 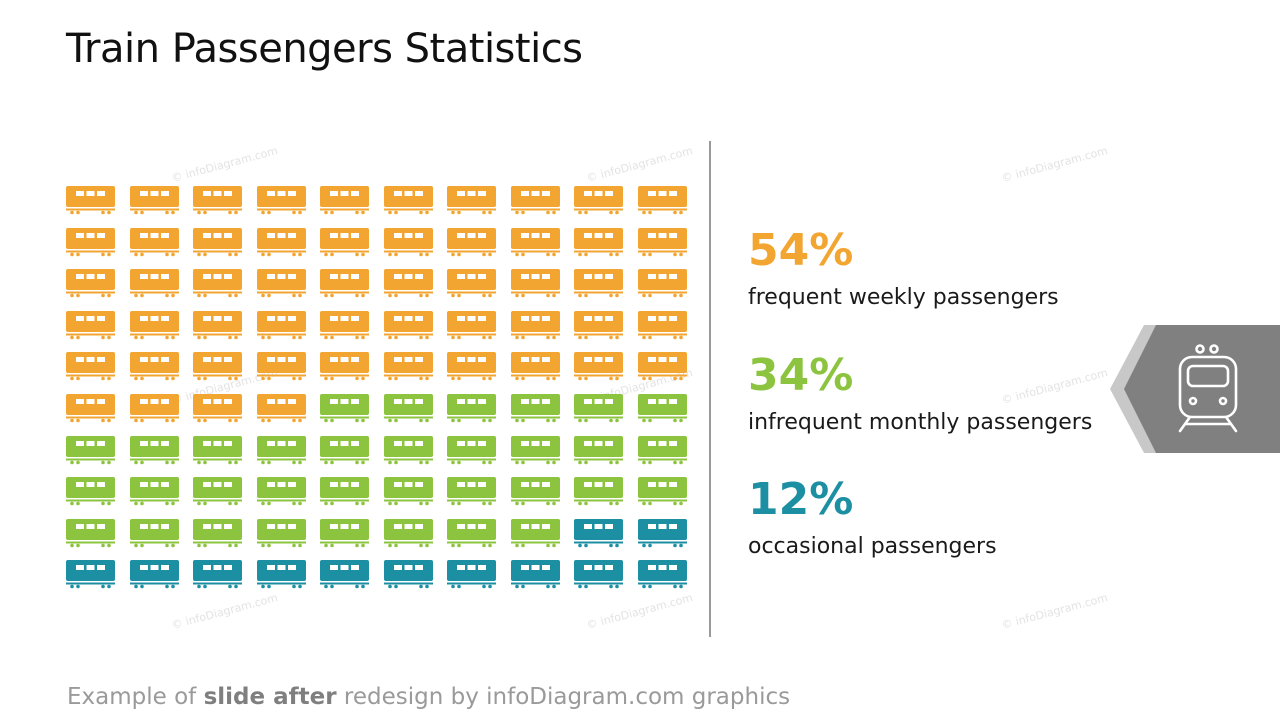 I want to click on stat-label: frequent weekly passengers, so click(x=903, y=297).